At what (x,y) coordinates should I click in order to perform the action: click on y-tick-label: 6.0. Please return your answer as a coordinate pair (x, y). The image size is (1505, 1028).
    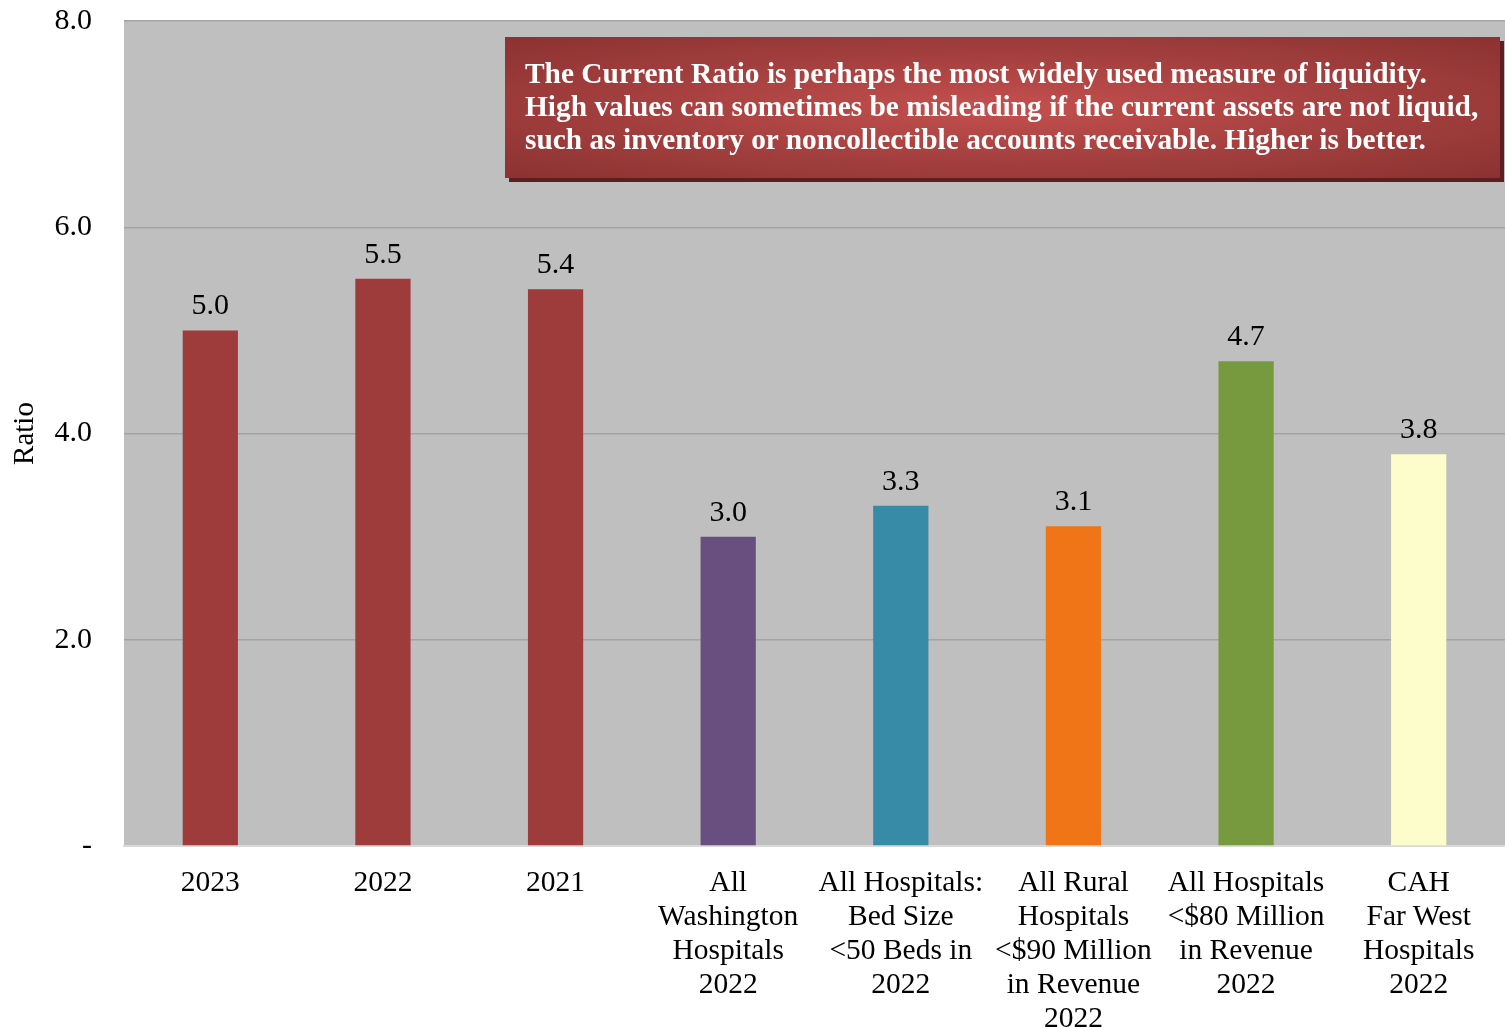
    Looking at the image, I should click on (73, 225).